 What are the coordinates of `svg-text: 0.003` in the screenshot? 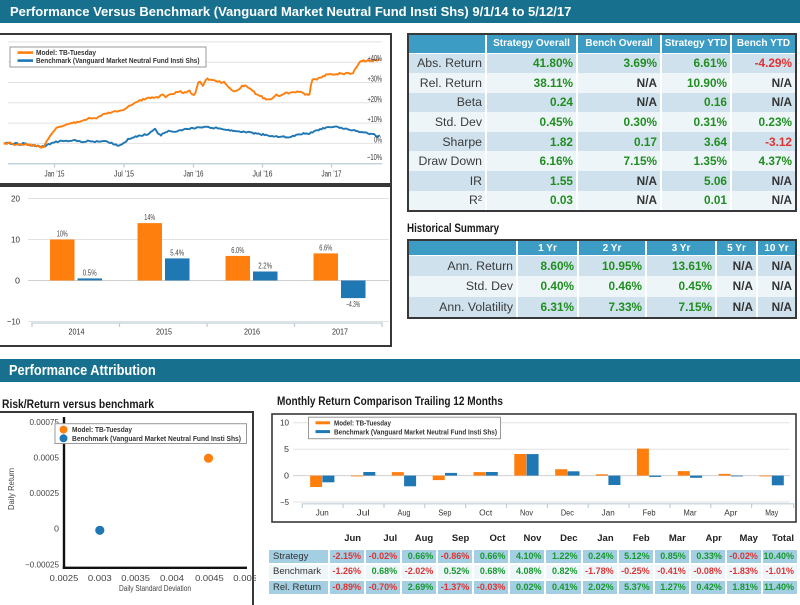 It's located at (100, 578).